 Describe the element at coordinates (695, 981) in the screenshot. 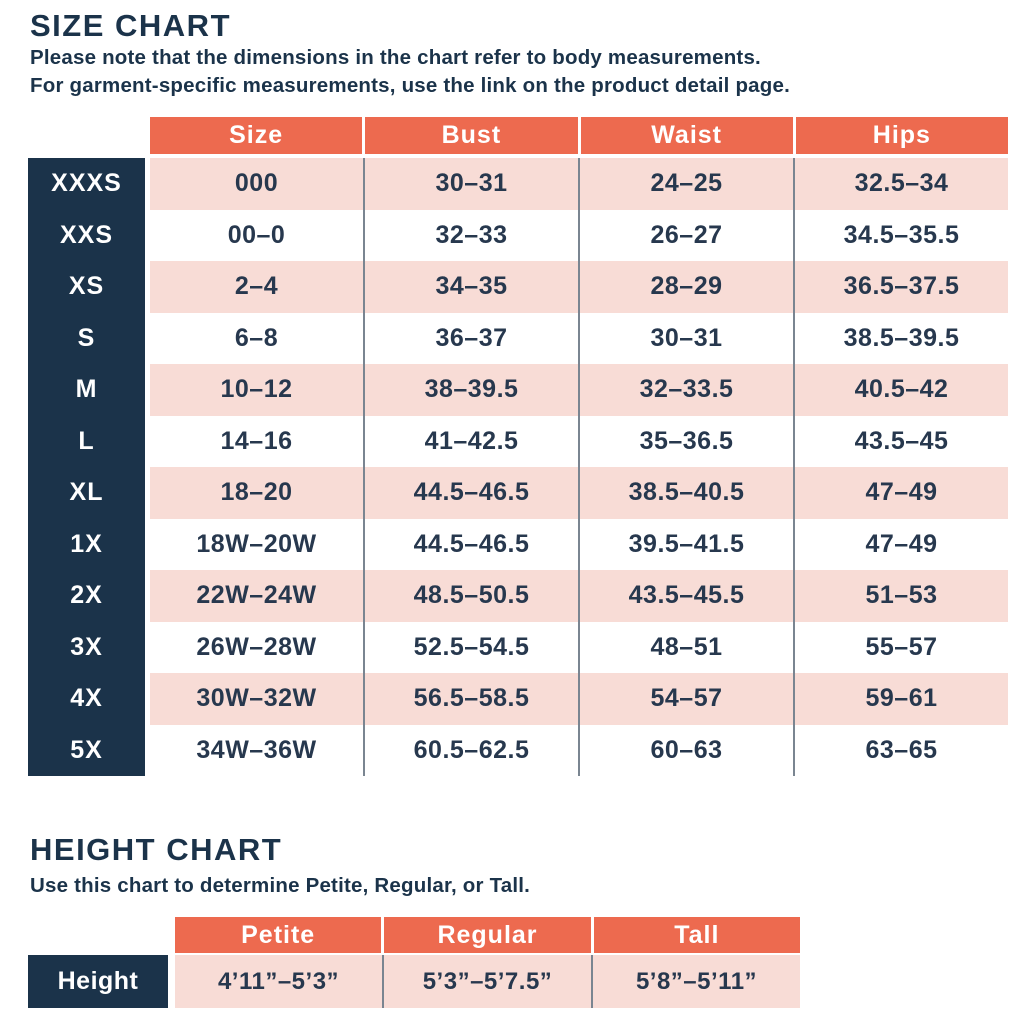

I see `cell-tall-height: 5’8”–5’11”` at that location.